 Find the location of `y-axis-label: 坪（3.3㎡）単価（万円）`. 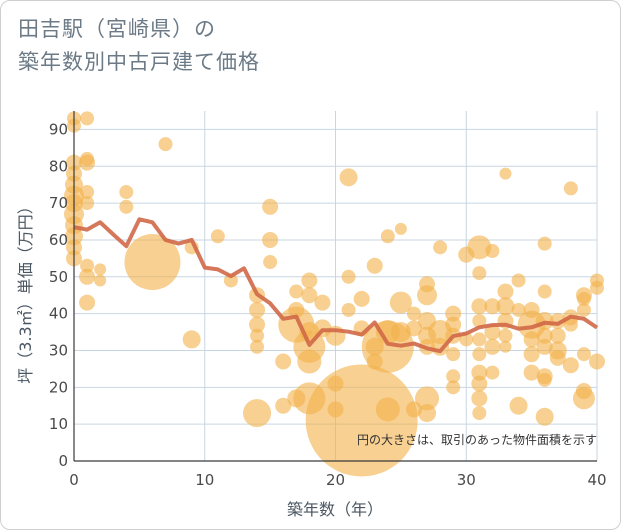

y-axis-label: 坪（3.3㎡）単価（万円） is located at coordinates (25, 290).